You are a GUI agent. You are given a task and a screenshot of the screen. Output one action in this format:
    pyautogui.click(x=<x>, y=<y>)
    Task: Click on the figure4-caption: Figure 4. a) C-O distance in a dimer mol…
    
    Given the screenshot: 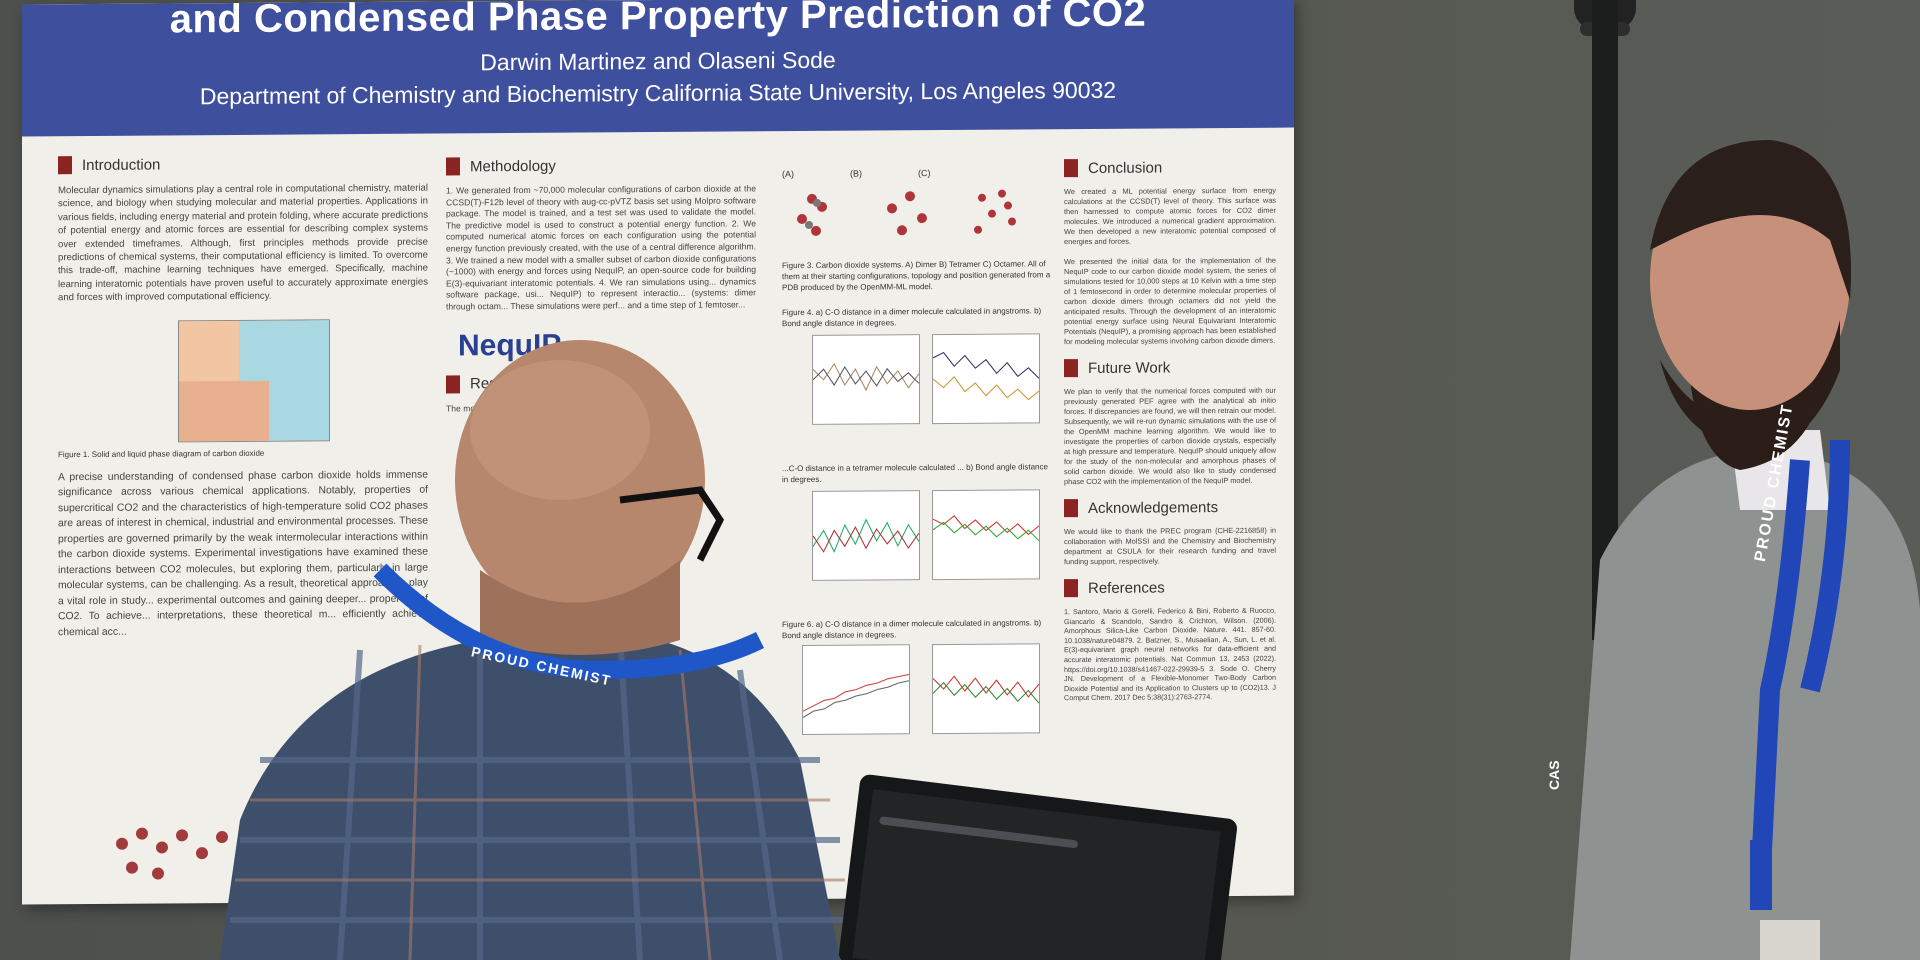 What is the action you would take?
    pyautogui.click(x=912, y=317)
    